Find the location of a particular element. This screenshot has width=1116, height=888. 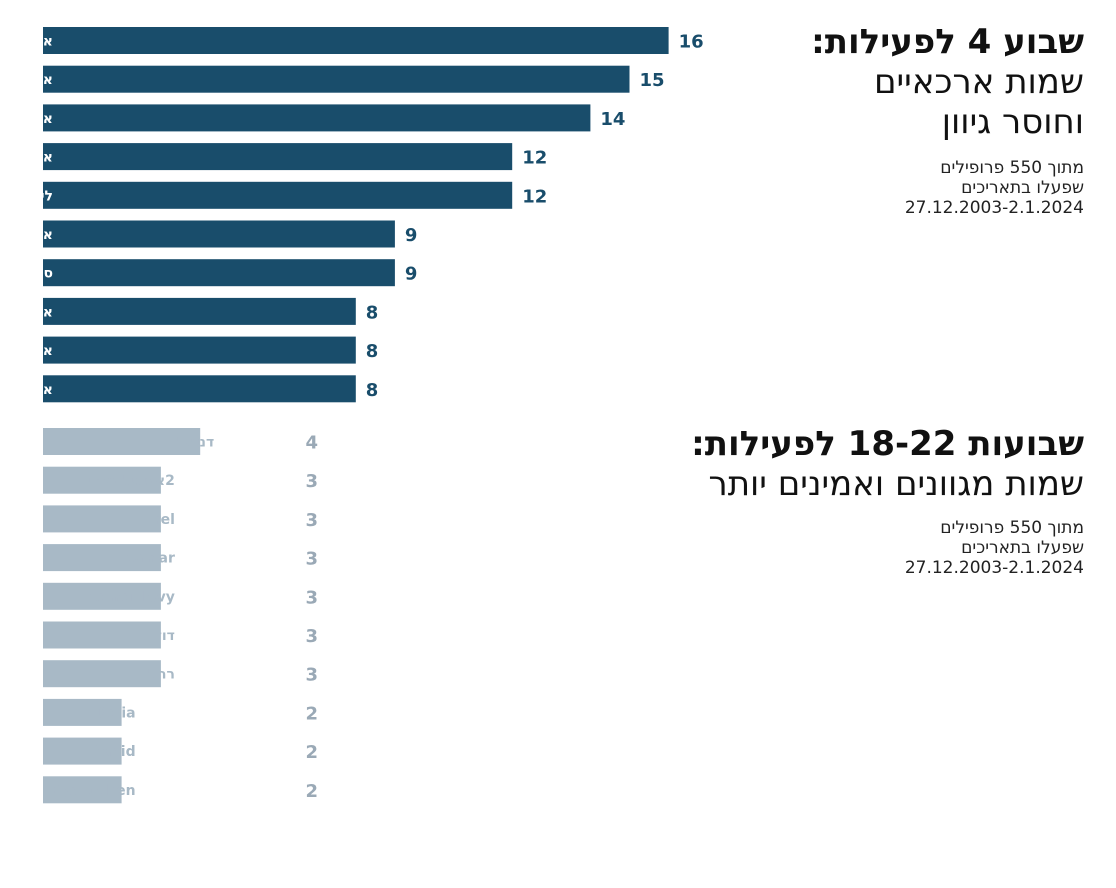

week4-bar-label: אמילי אברמוביץ is located at coordinates (26, 390).